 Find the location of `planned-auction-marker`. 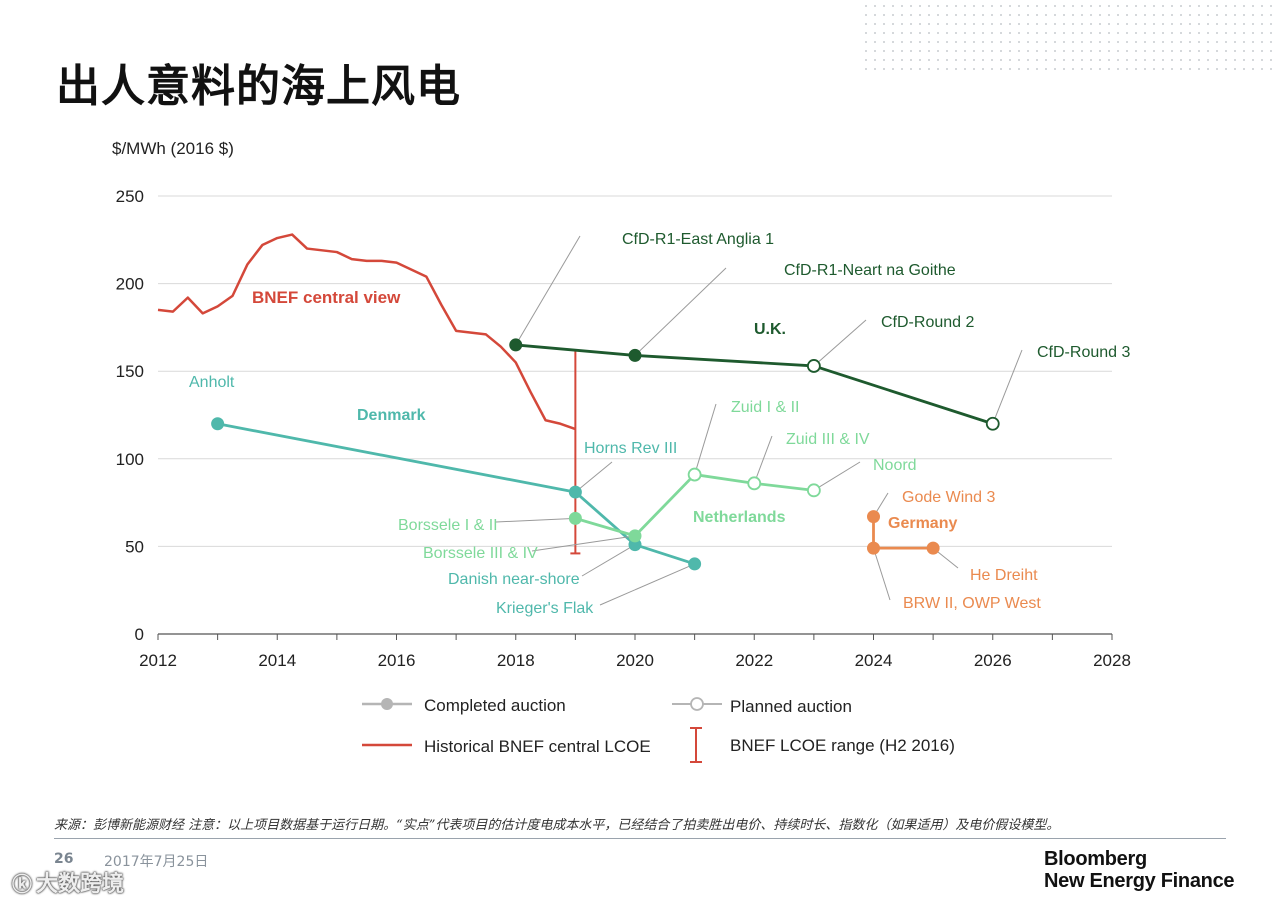

planned-auction-marker is located at coordinates (992, 423).